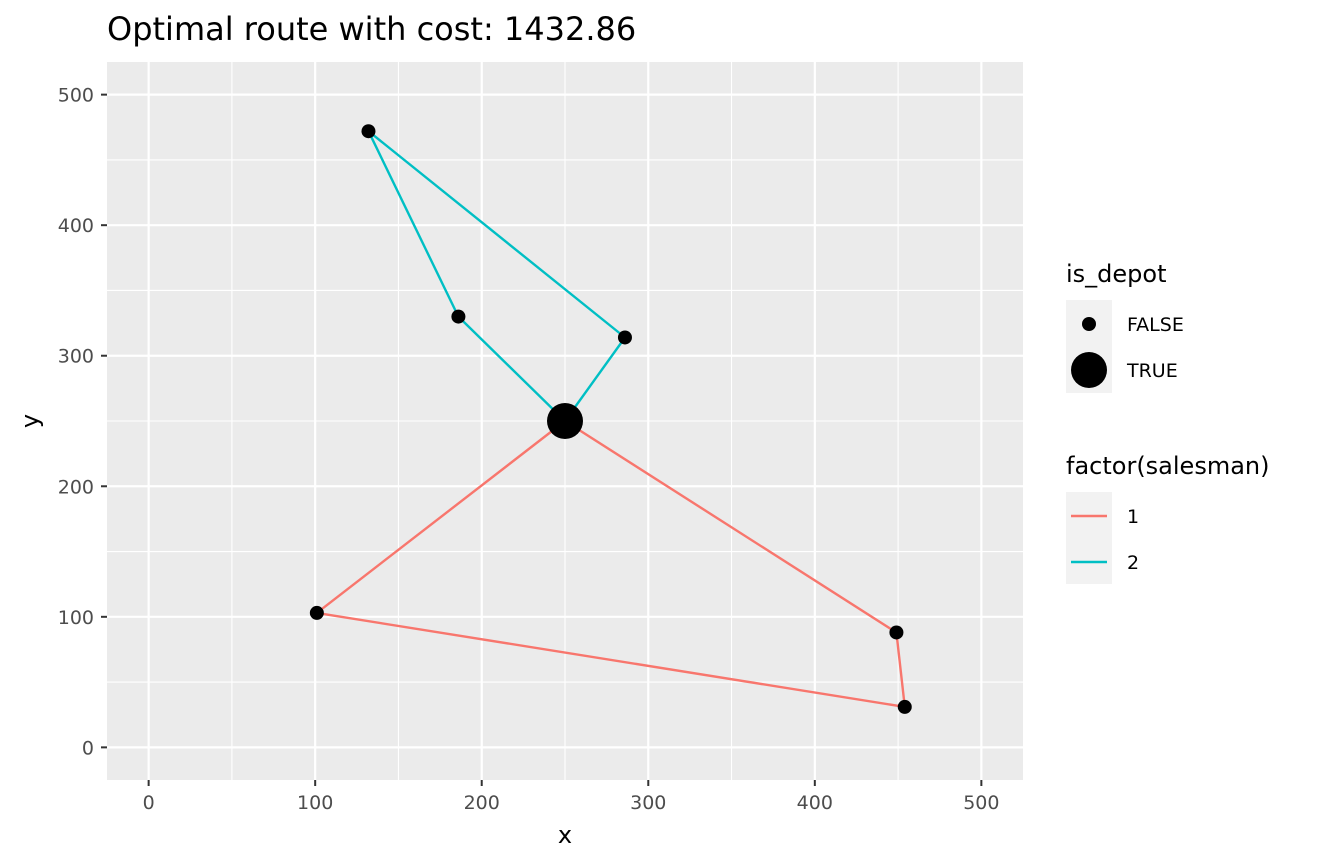 Image resolution: width=1344 pixels, height=865 pixels. What do you see at coordinates (1116, 274) in the screenshot?
I see `legend-is-depot-title: is_depot` at bounding box center [1116, 274].